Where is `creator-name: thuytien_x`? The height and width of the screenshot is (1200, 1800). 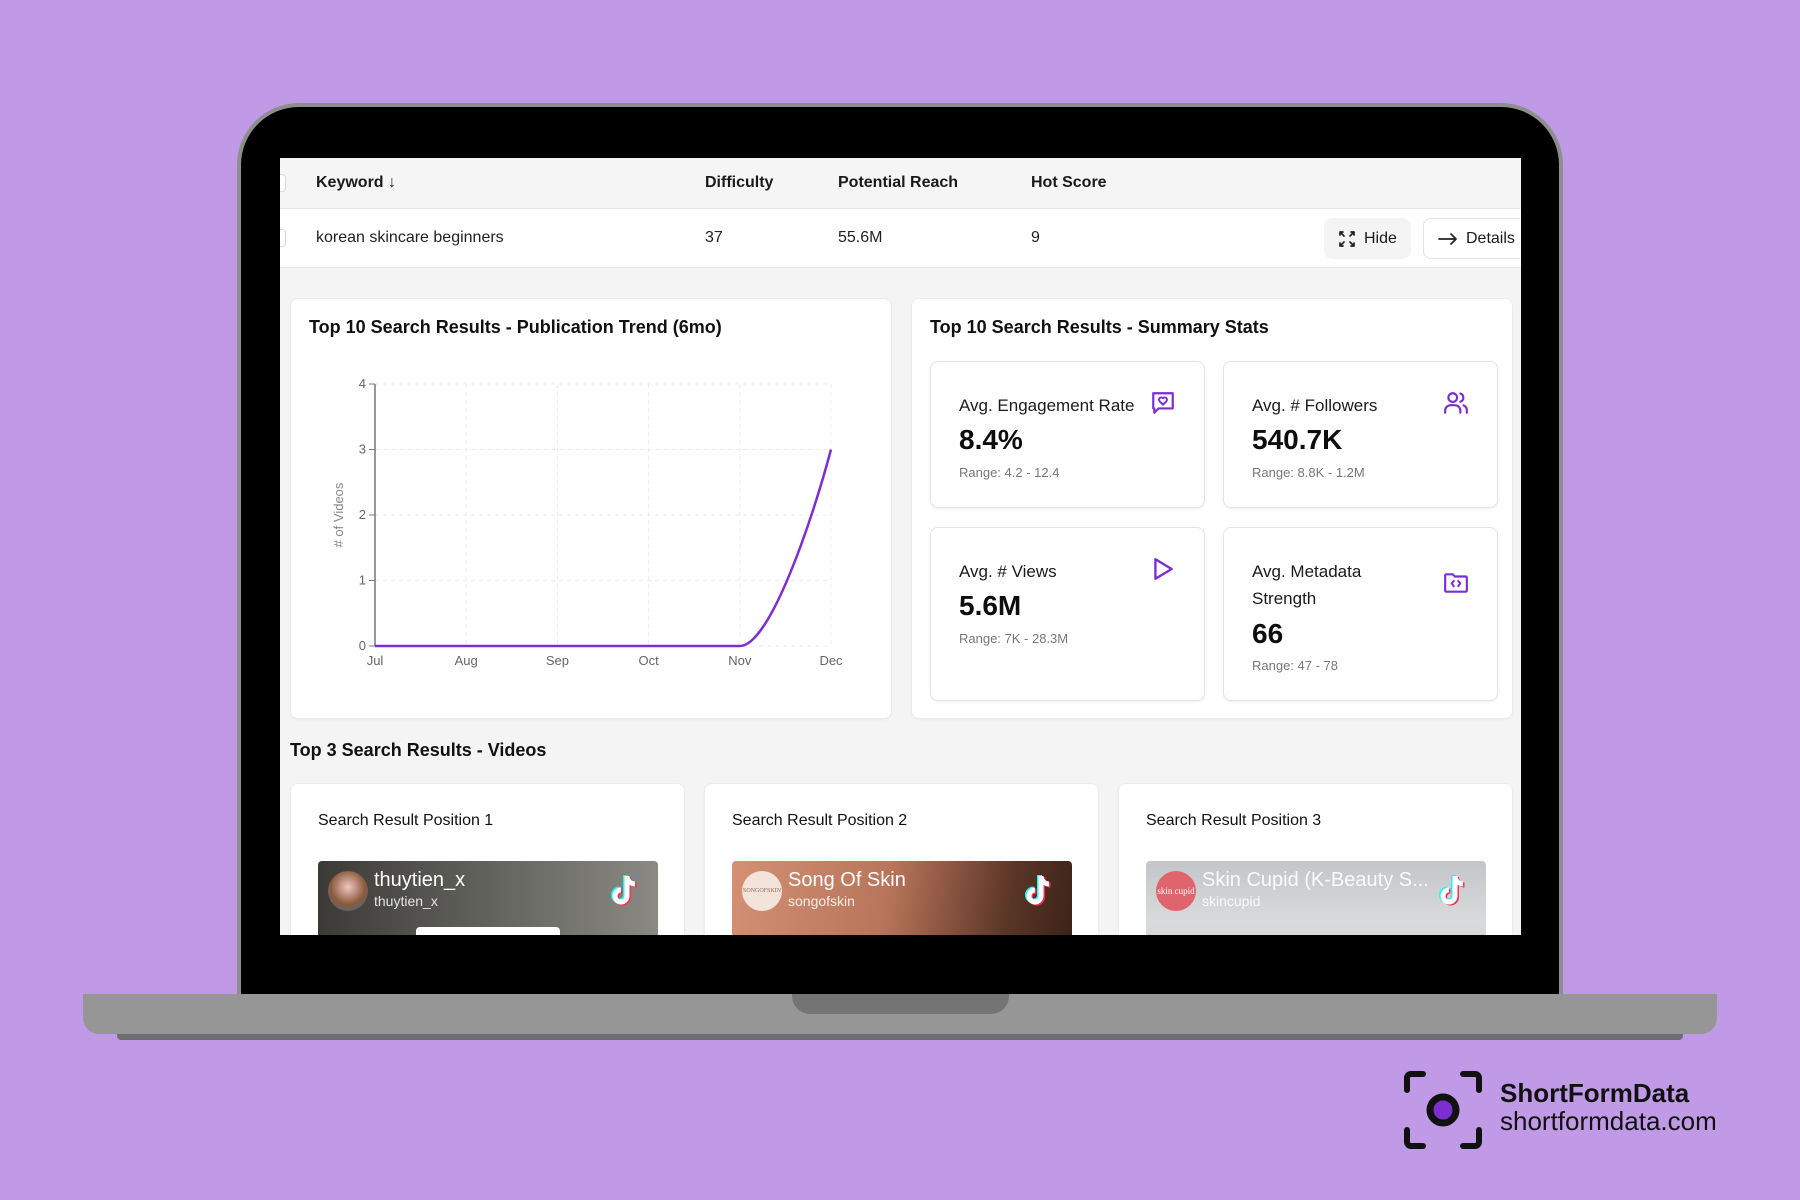 creator-name: thuytien_x is located at coordinates (420, 880).